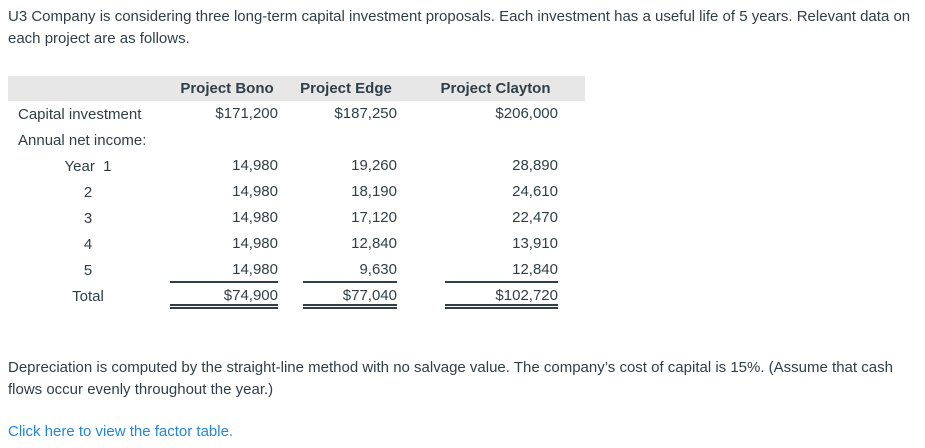  I want to click on table-row-year-5: 5 14,980 9,630 12,840, so click(296, 270).